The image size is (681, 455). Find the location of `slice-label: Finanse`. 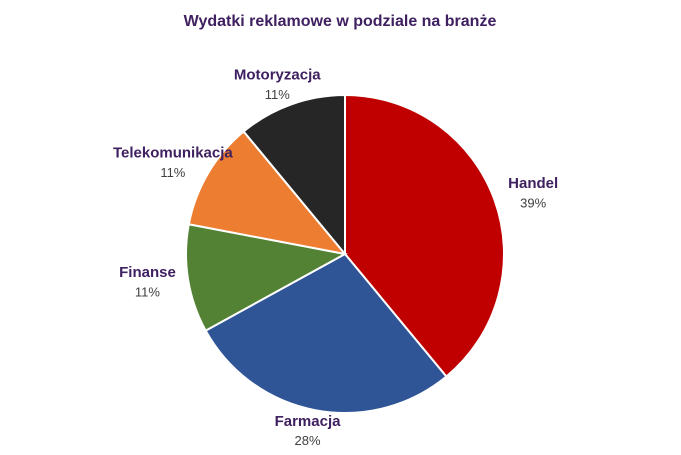

slice-label: Finanse is located at coordinates (147, 272).